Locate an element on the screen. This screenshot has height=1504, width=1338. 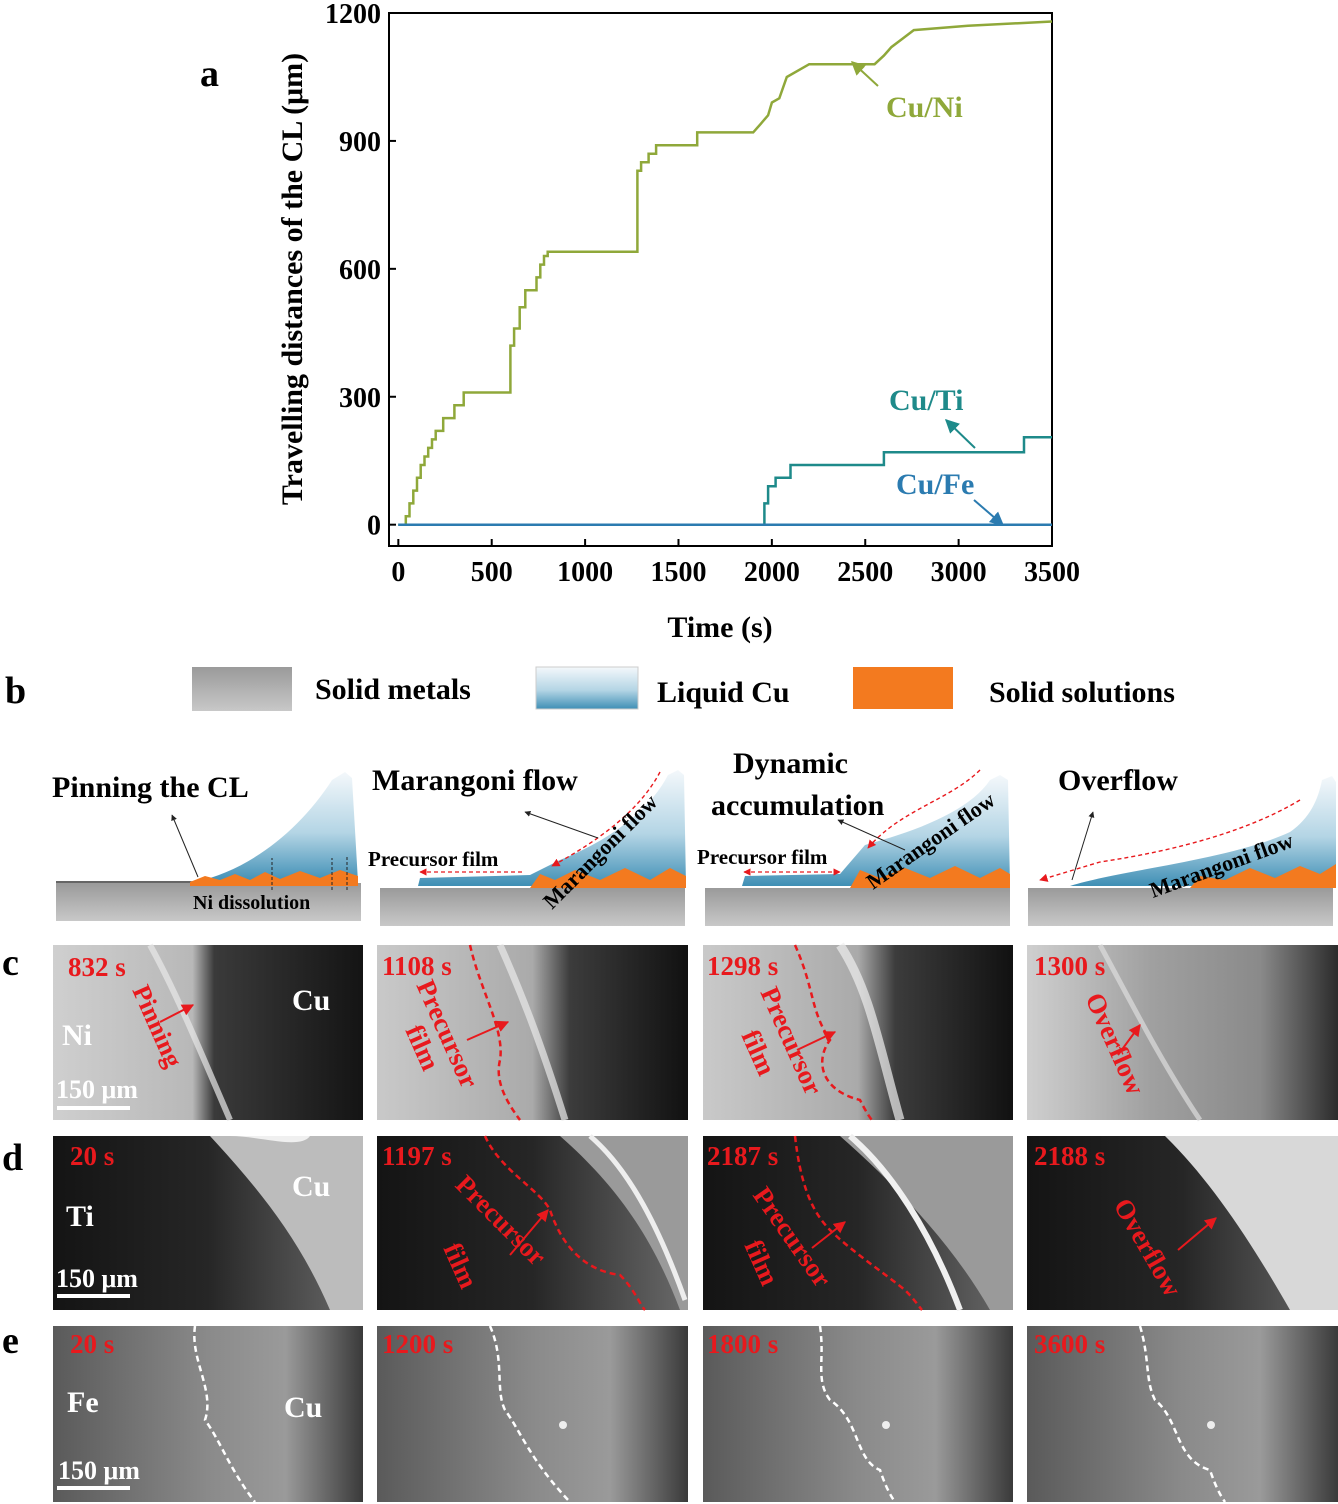
schematic-title-dynamic: Dynamic is located at coordinates (790, 763).